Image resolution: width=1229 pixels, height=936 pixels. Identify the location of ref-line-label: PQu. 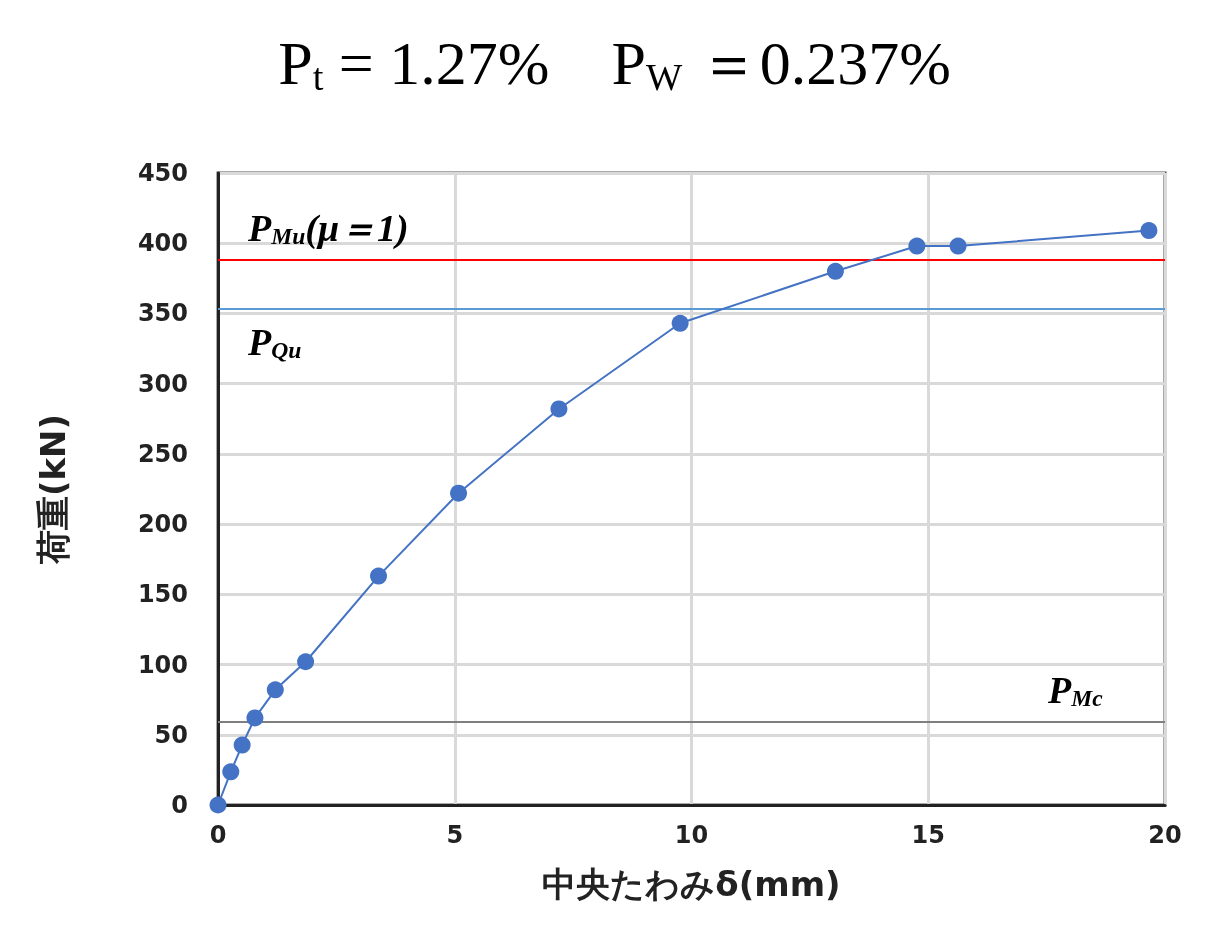
(274, 342).